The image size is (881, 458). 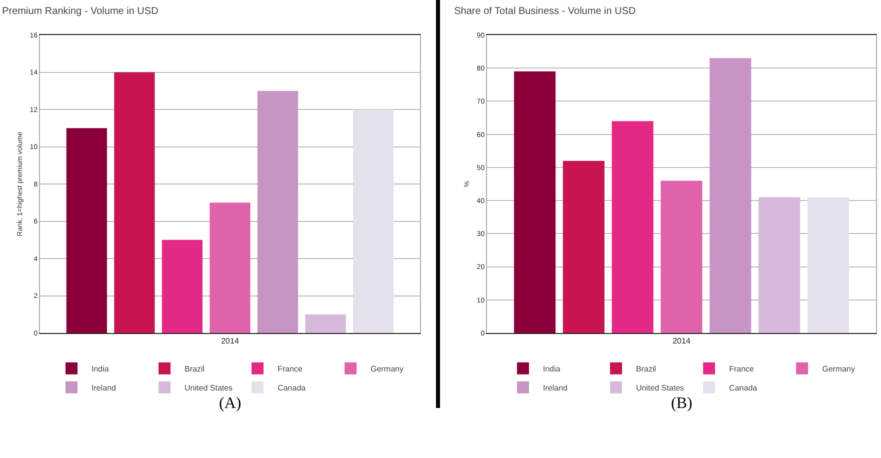 What do you see at coordinates (80, 11) in the screenshot?
I see `chart-title: Premium Ranking - Volume in USD` at bounding box center [80, 11].